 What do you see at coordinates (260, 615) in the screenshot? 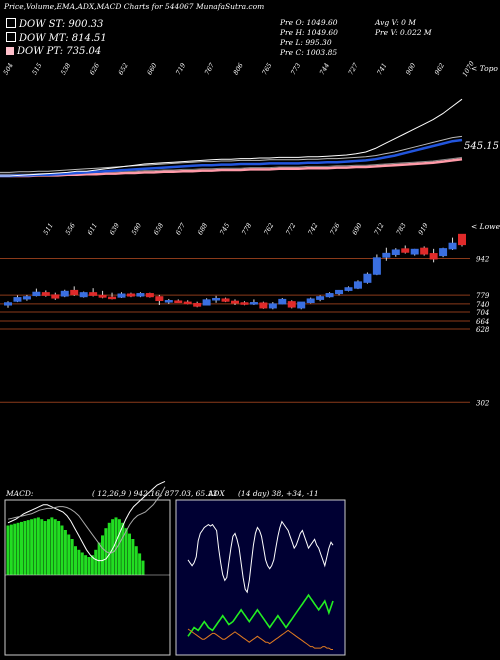
I see `di-plus-line` at bounding box center [260, 615].